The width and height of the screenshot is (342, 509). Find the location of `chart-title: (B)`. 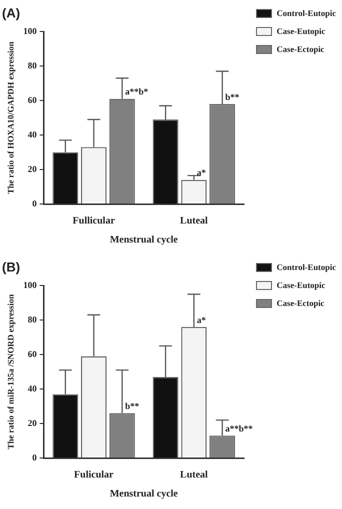

chart-title: (B) is located at coordinates (11, 266).